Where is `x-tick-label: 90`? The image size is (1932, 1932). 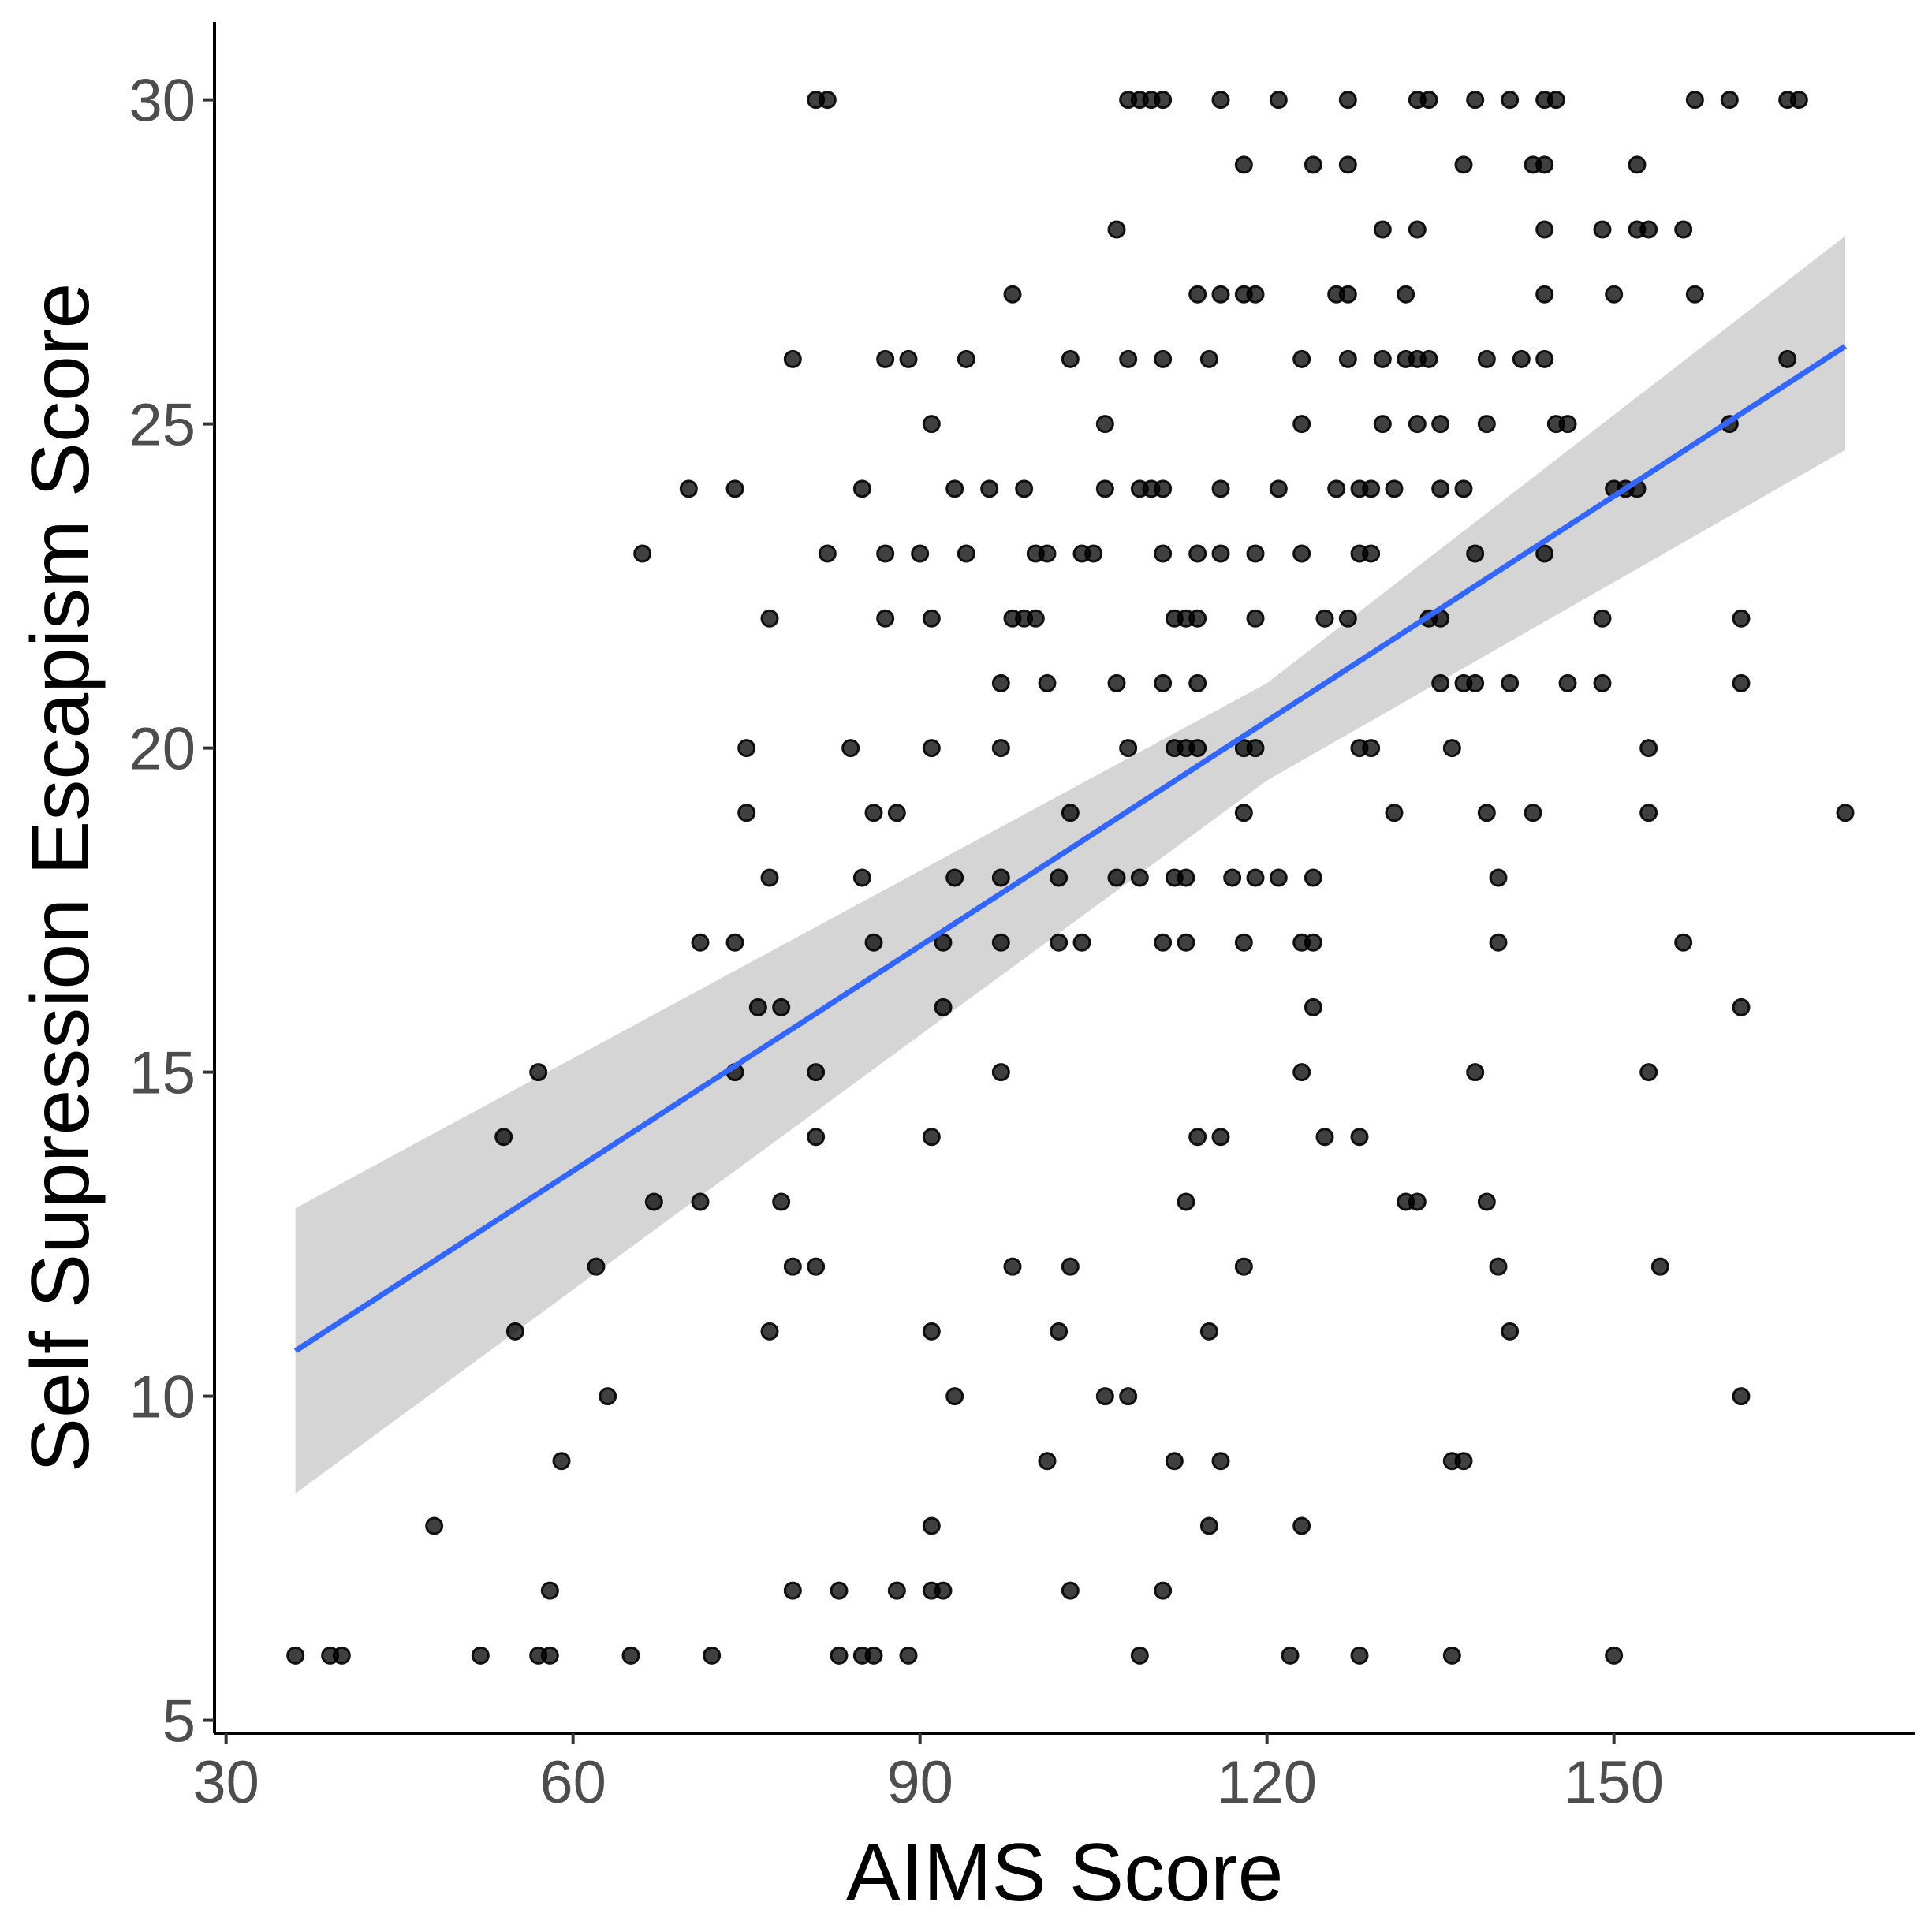
x-tick-label: 90 is located at coordinates (920, 1783).